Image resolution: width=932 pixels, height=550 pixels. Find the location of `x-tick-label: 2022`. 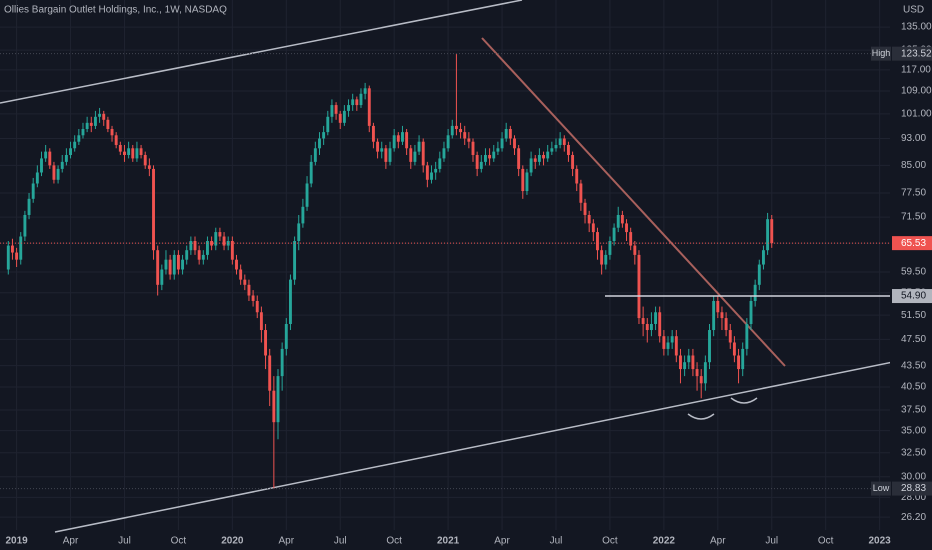

x-tick-label: 2022 is located at coordinates (664, 541).